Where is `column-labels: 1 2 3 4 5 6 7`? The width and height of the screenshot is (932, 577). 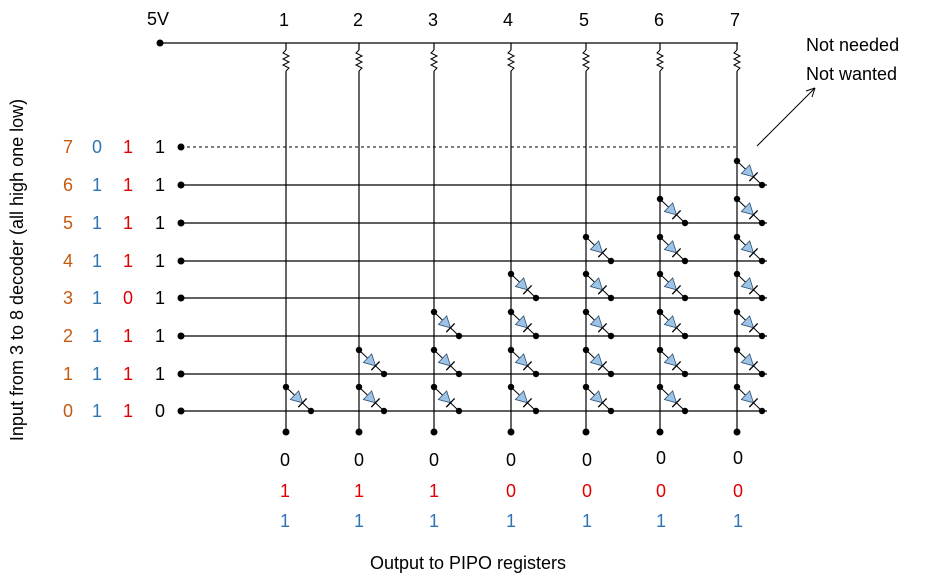 column-labels: 1 2 3 4 5 6 7 is located at coordinates (509, 20).